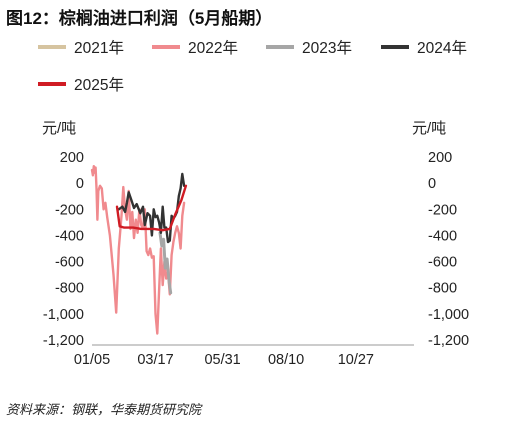 The image size is (519, 426). Describe the element at coordinates (63, 341) in the screenshot. I see `y-tick-label-left: -1,200` at that location.